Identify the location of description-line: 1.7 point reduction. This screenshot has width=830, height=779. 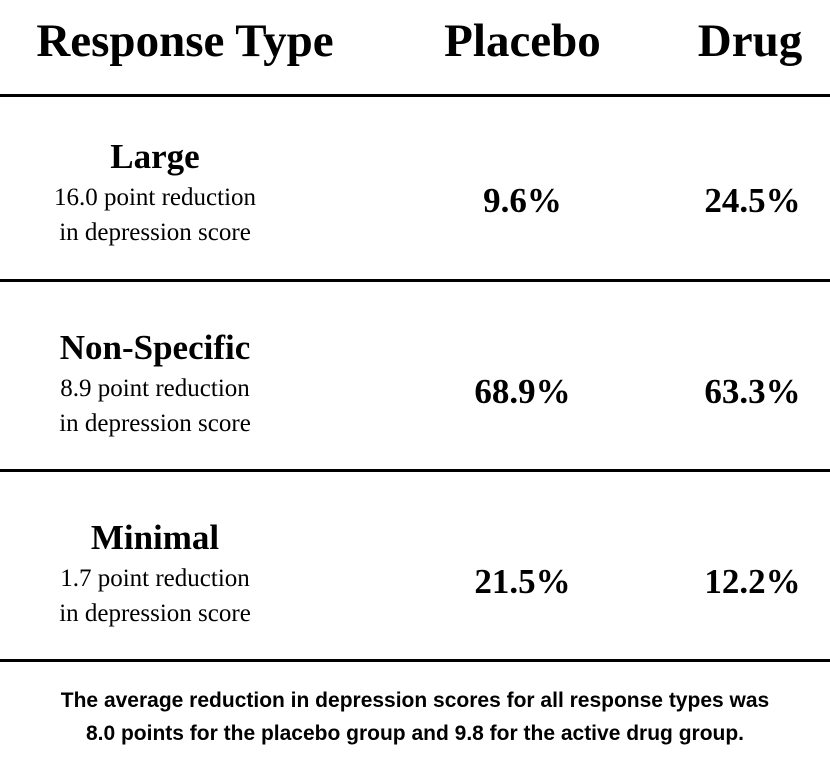
(155, 578).